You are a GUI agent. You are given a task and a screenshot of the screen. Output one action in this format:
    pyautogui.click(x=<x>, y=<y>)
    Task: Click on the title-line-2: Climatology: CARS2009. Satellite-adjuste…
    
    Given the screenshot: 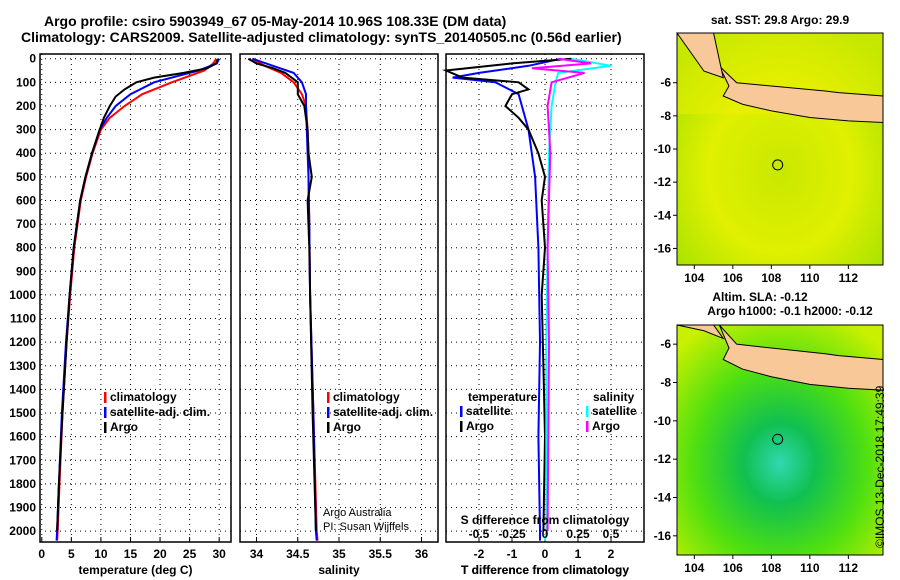 What is the action you would take?
    pyautogui.click(x=321, y=37)
    